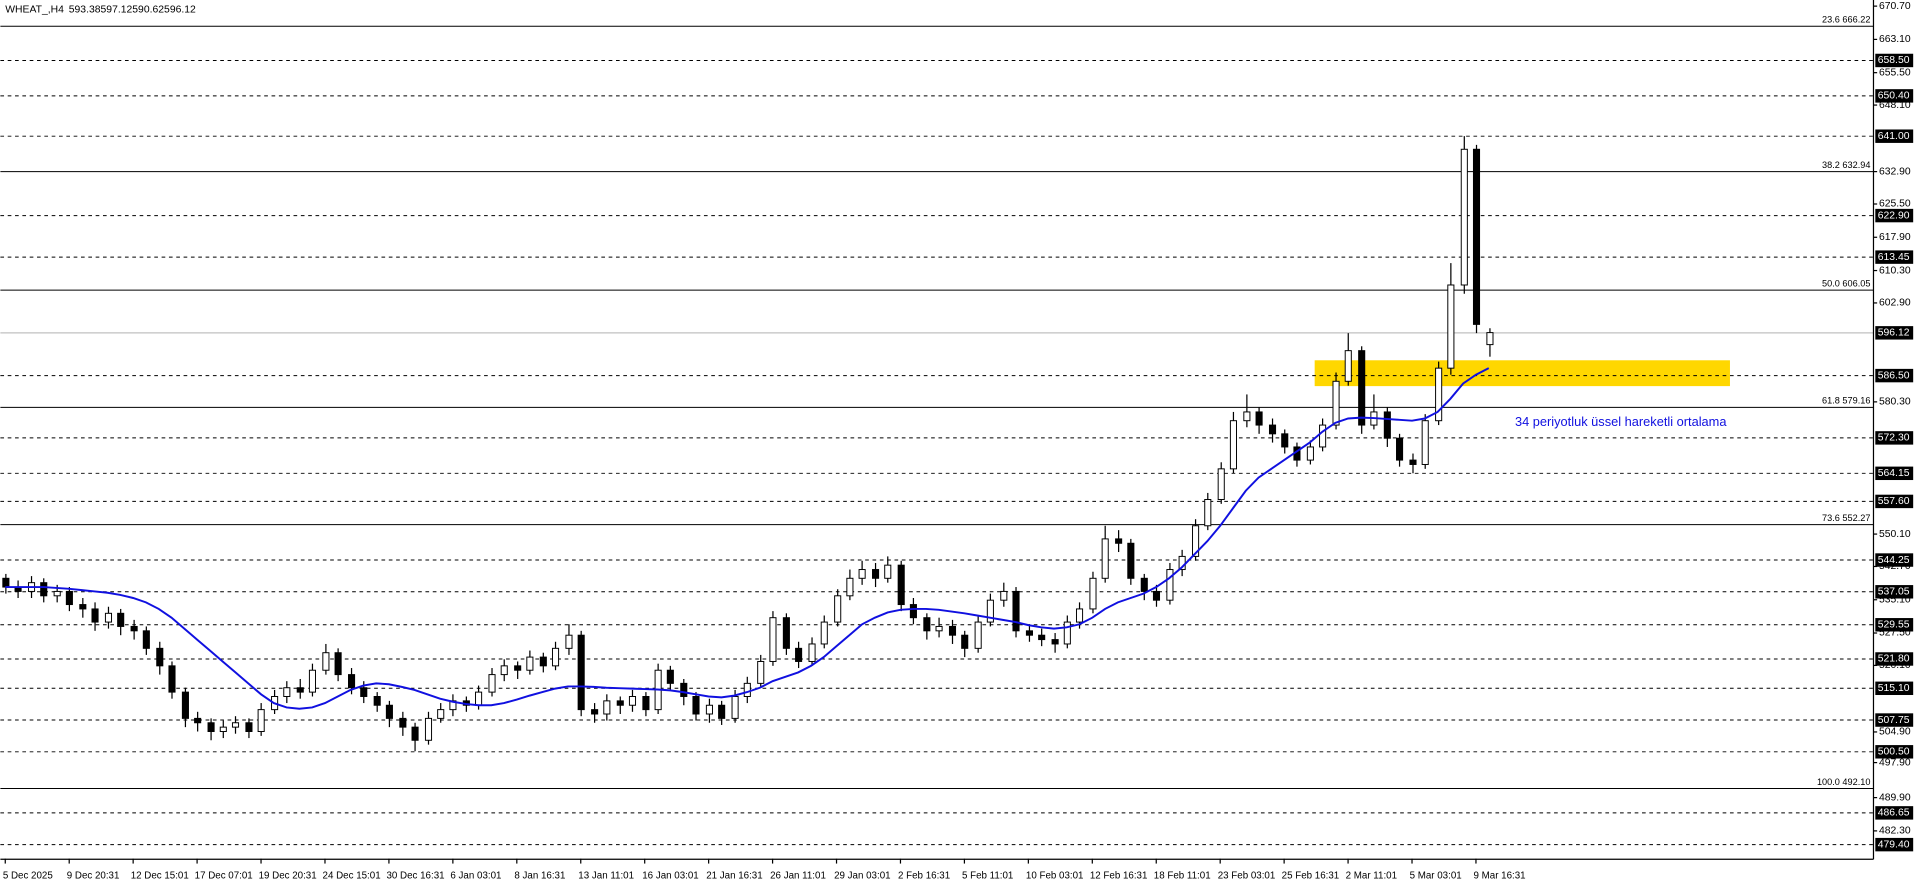 Image resolution: width=1916 pixels, height=888 pixels. I want to click on price-box-label: 486.65, so click(1894, 813).